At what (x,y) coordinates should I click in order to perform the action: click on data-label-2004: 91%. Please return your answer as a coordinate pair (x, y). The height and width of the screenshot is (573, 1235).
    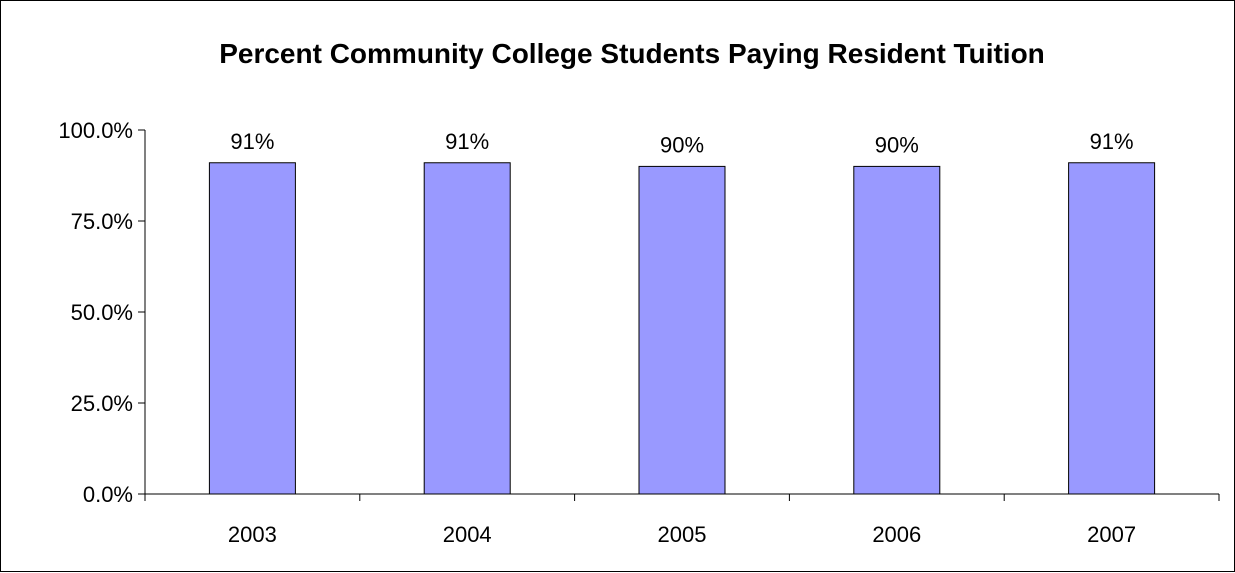
    Looking at the image, I should click on (467, 141).